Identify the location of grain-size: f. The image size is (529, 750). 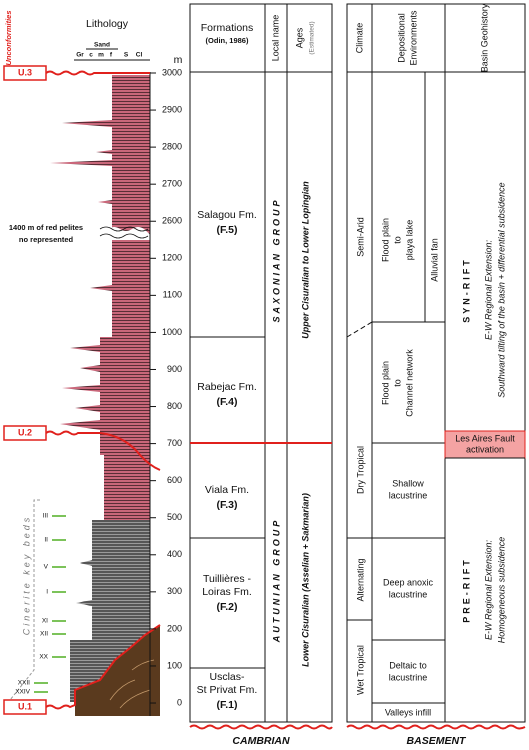
(111, 55).